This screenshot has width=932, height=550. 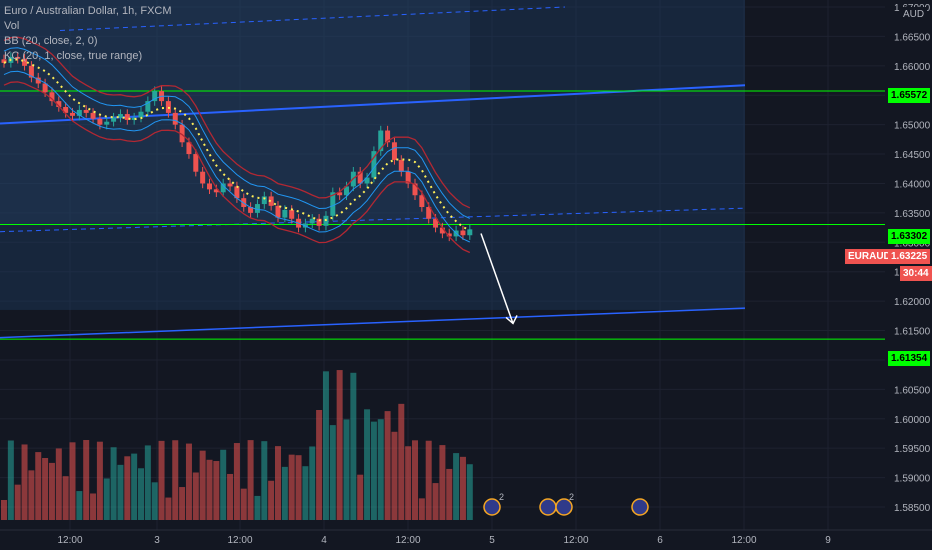 What do you see at coordinates (912, 508) in the screenshot?
I see `y-axis-tick-label: 1.58500` at bounding box center [912, 508].